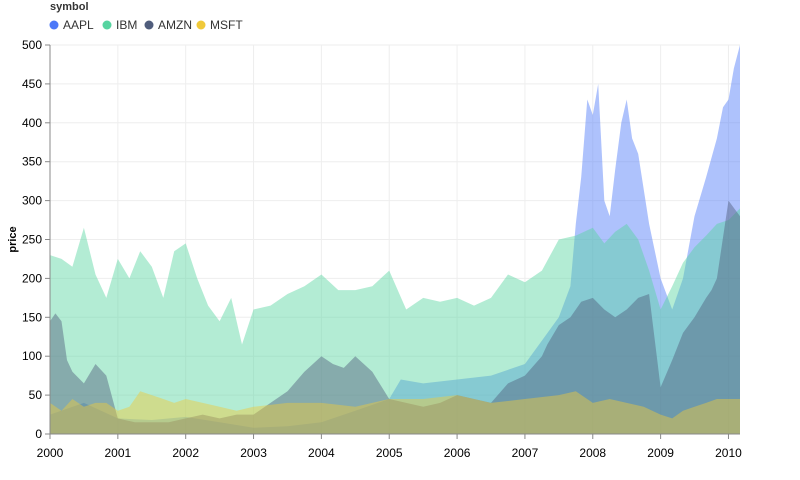 This screenshot has width=800, height=480. I want to click on legend-swatch-amzn, so click(149, 25).